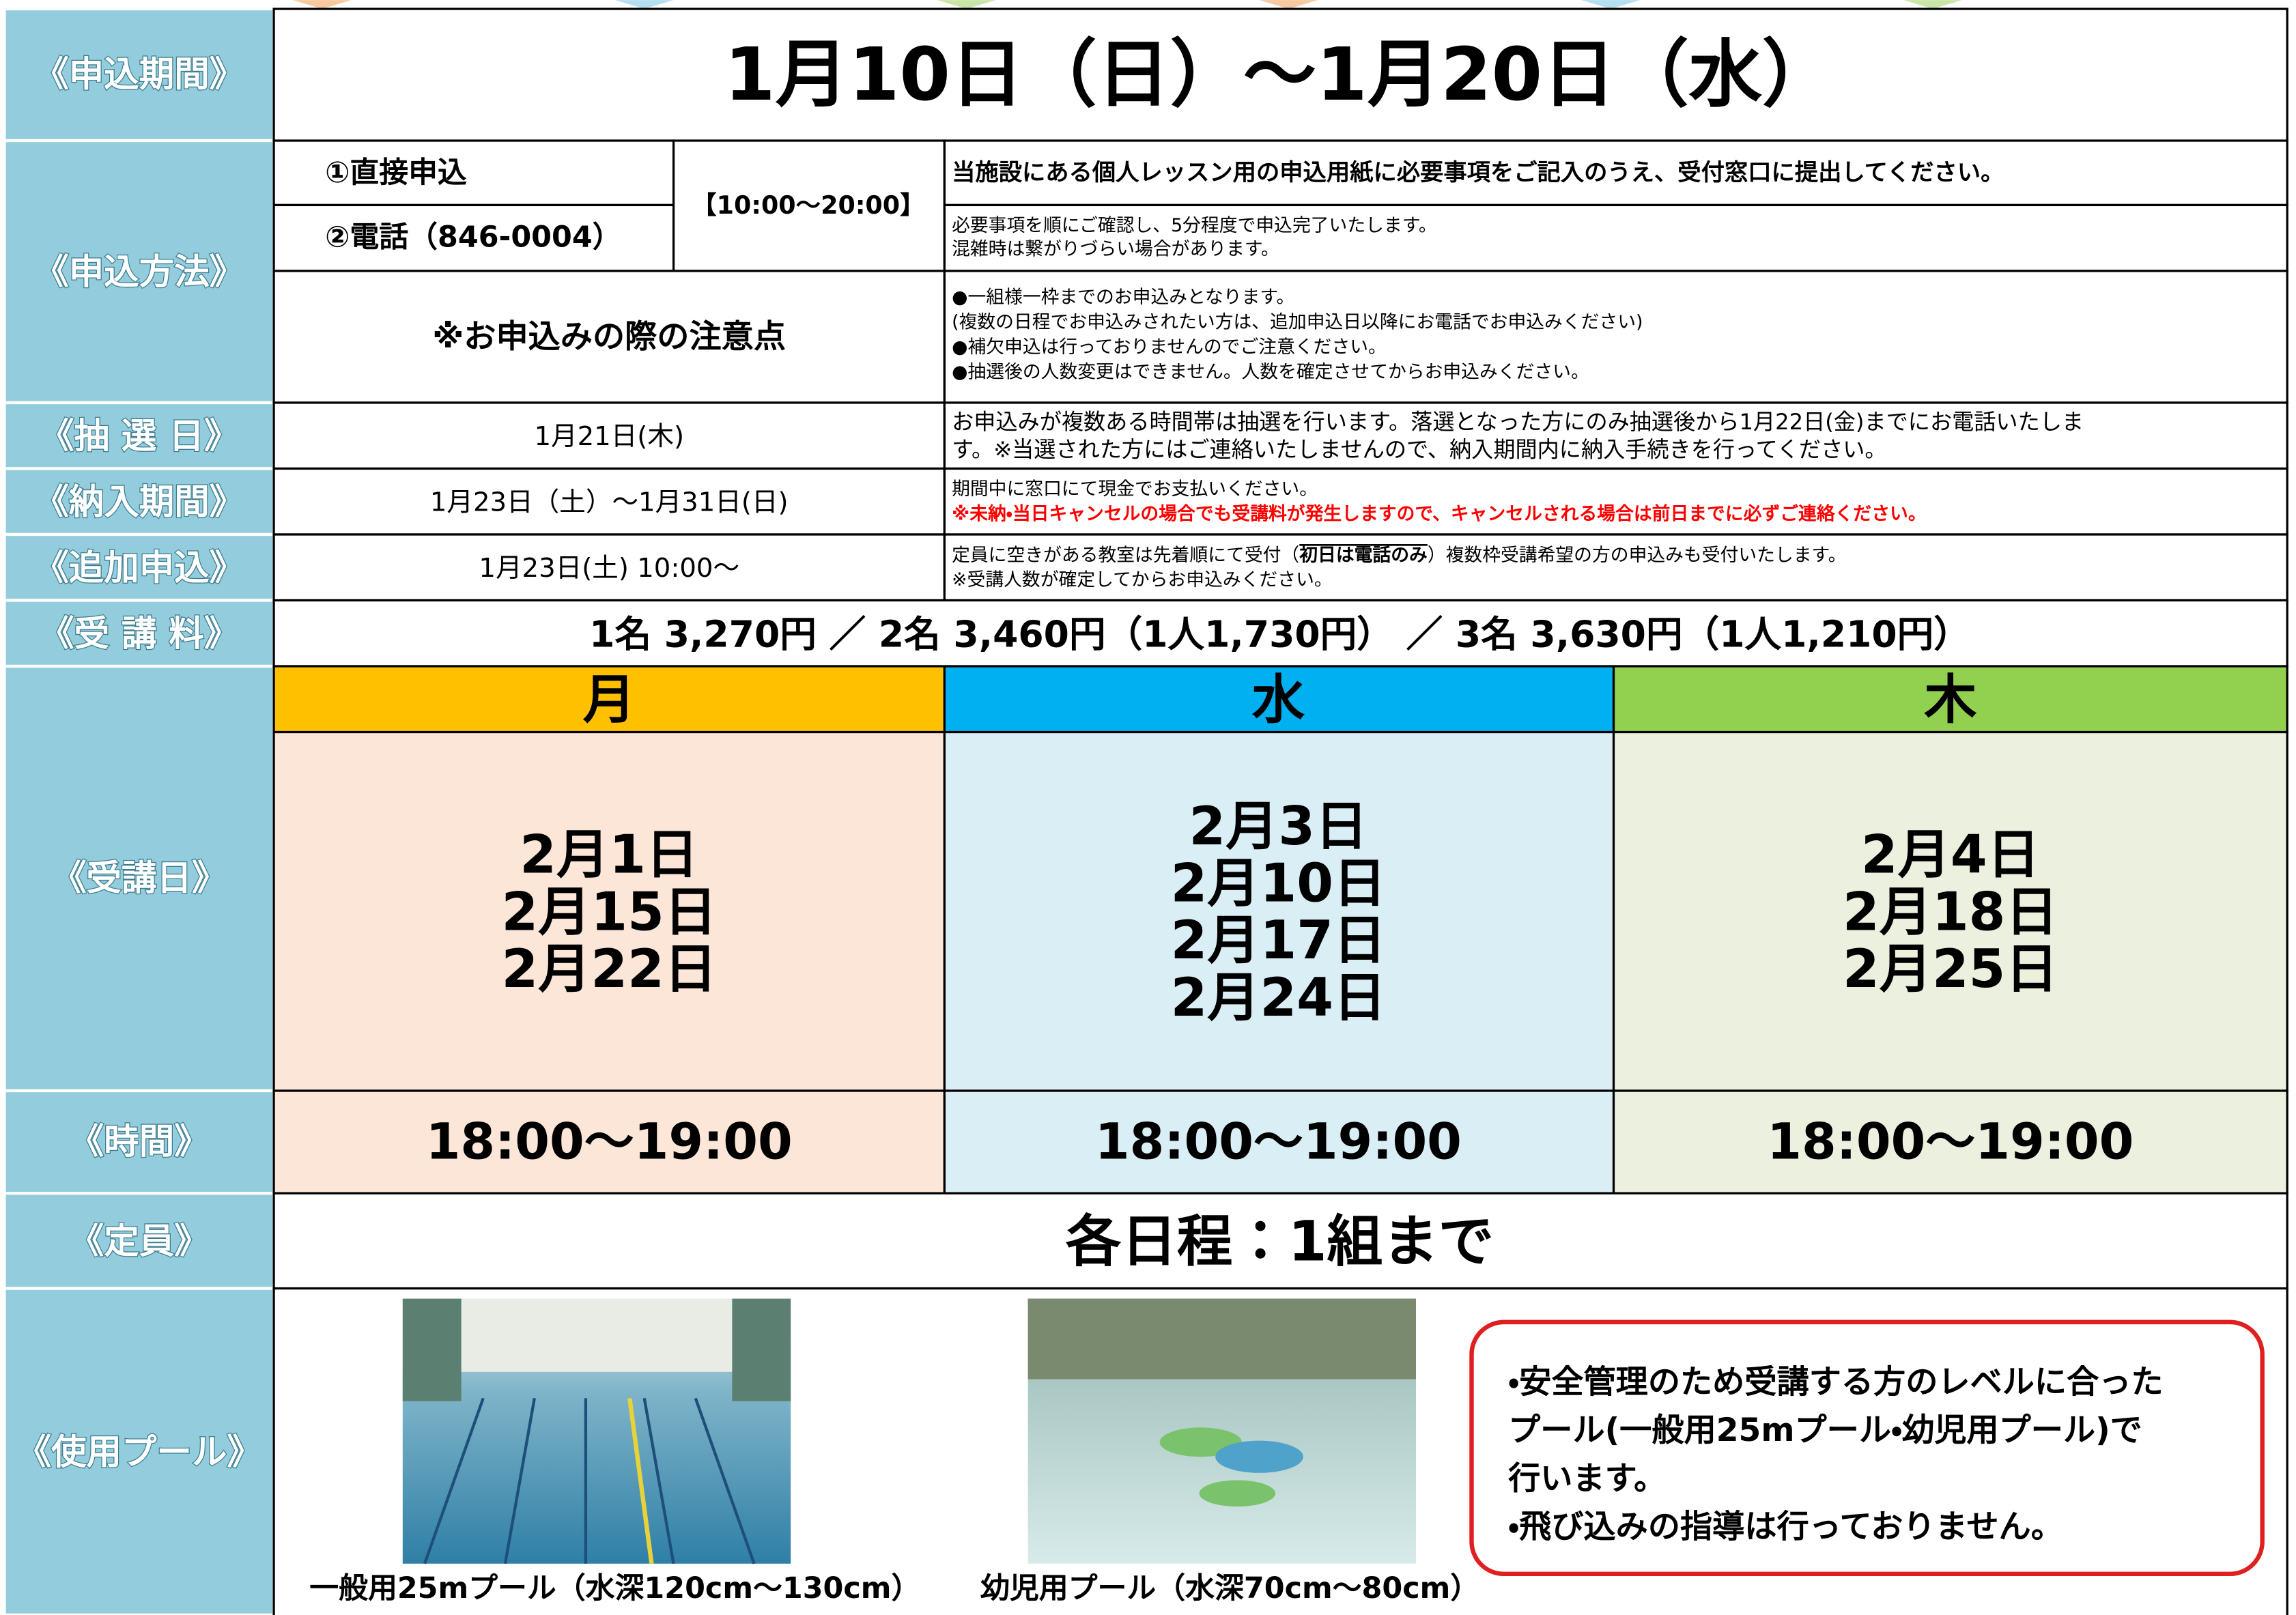 The height and width of the screenshot is (1615, 2296). Describe the element at coordinates (1270, 371) in the screenshot. I see `note: ●抽選後の人数変更はできません。人数を確定させてからお申込みください。` at that location.